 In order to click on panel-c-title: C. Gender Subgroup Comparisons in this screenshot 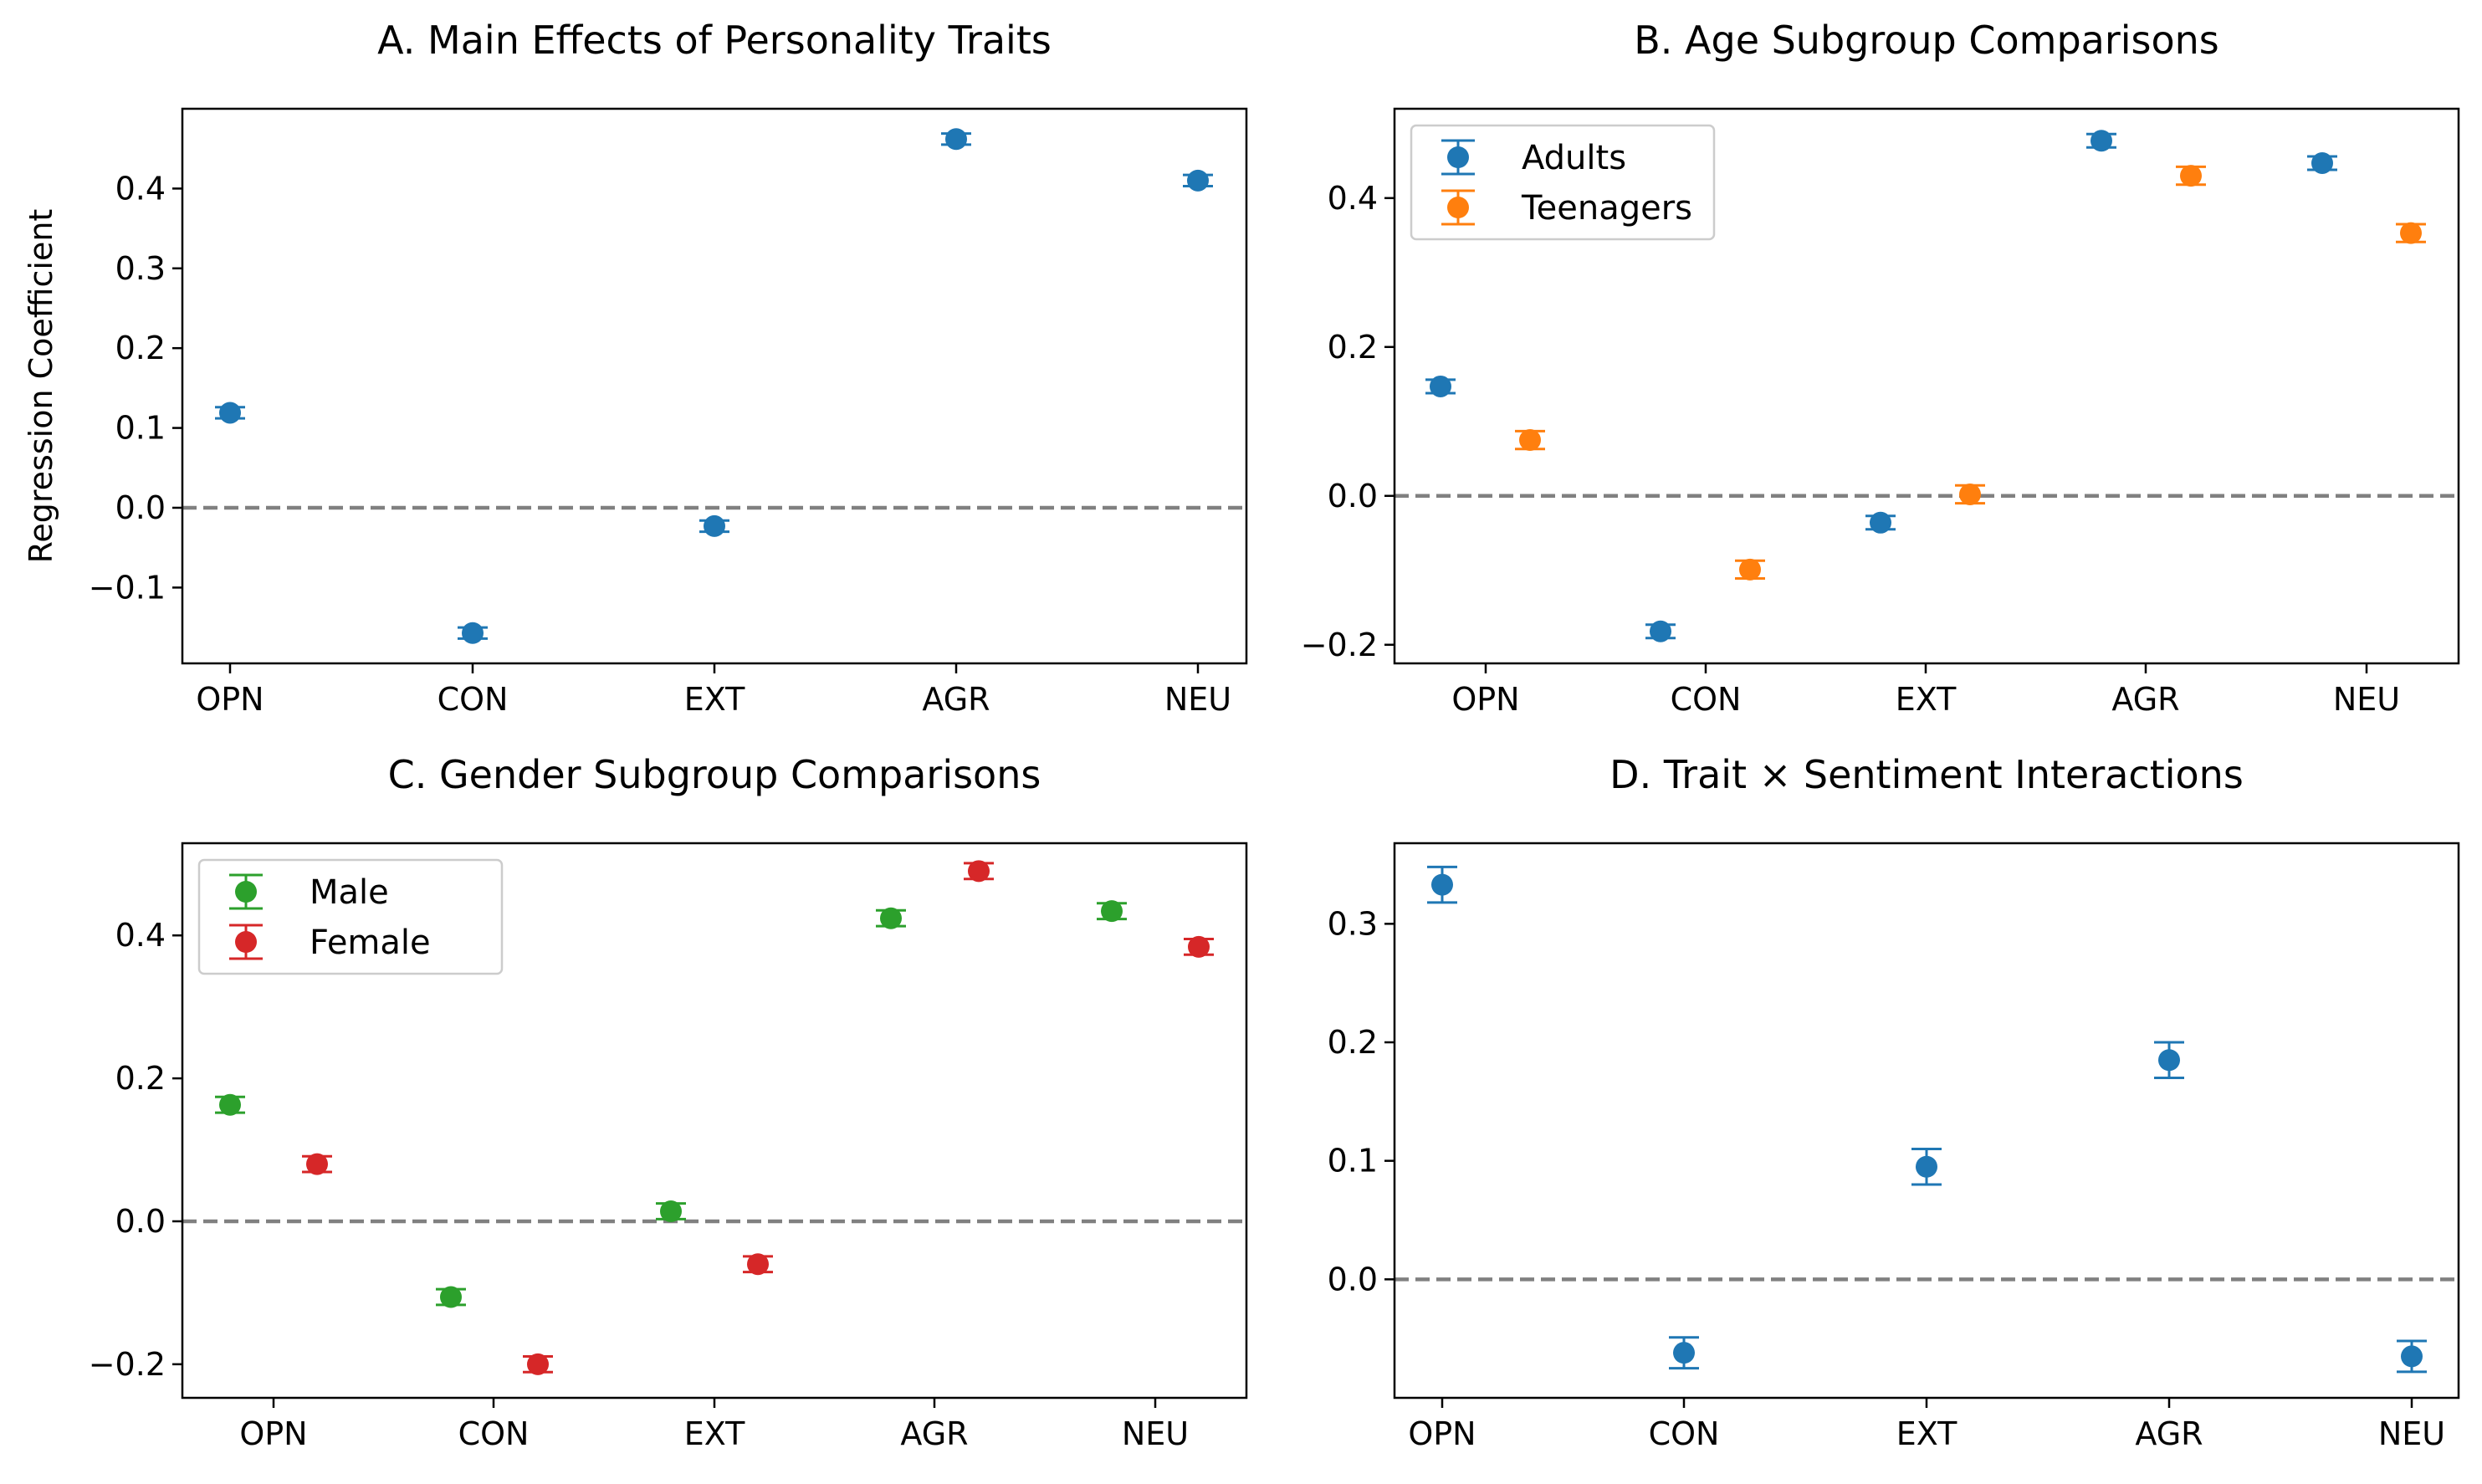, I will do `click(714, 774)`.